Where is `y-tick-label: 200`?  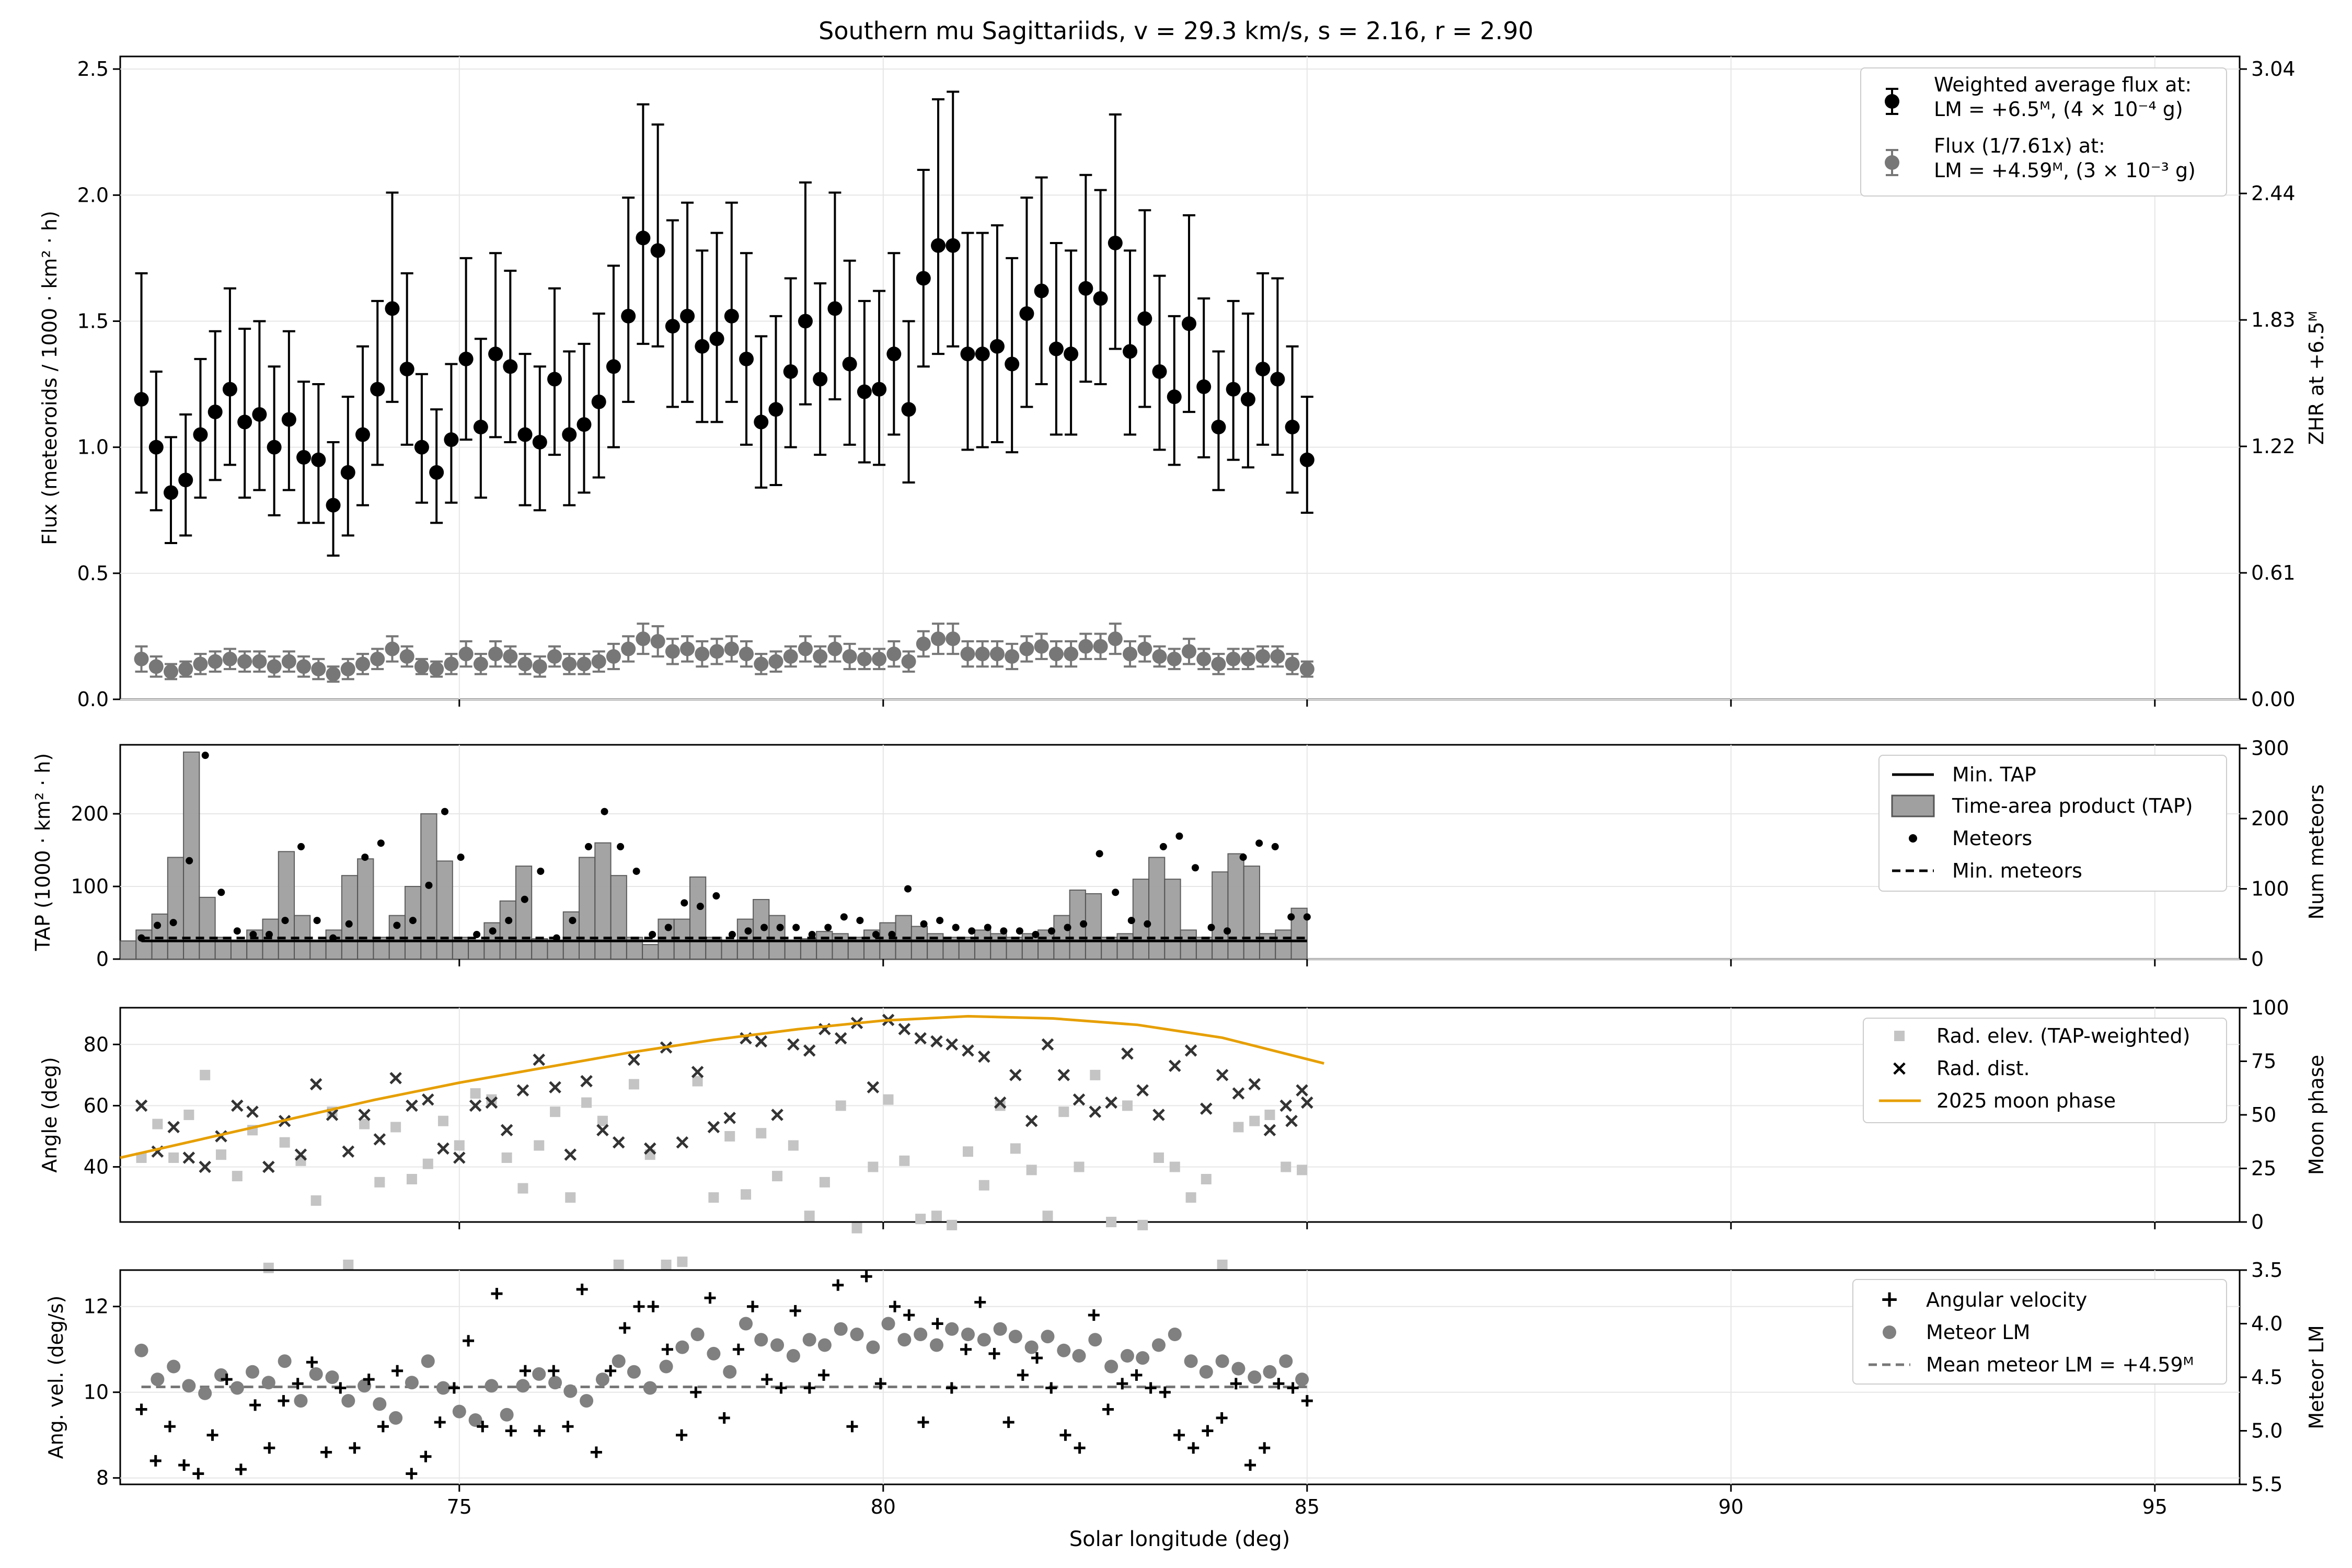 y-tick-label: 200 is located at coordinates (90, 813).